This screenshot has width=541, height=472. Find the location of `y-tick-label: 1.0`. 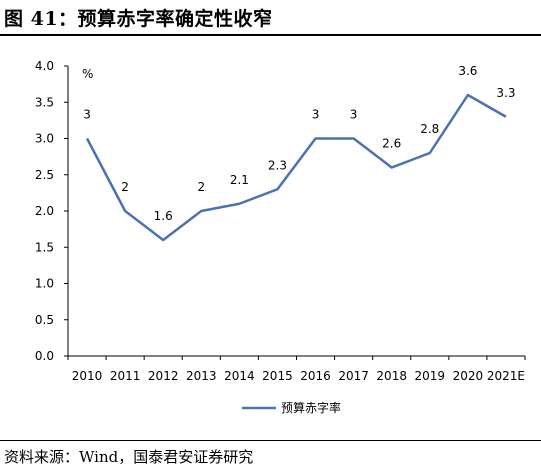

y-tick-label: 1.0 is located at coordinates (44, 284).